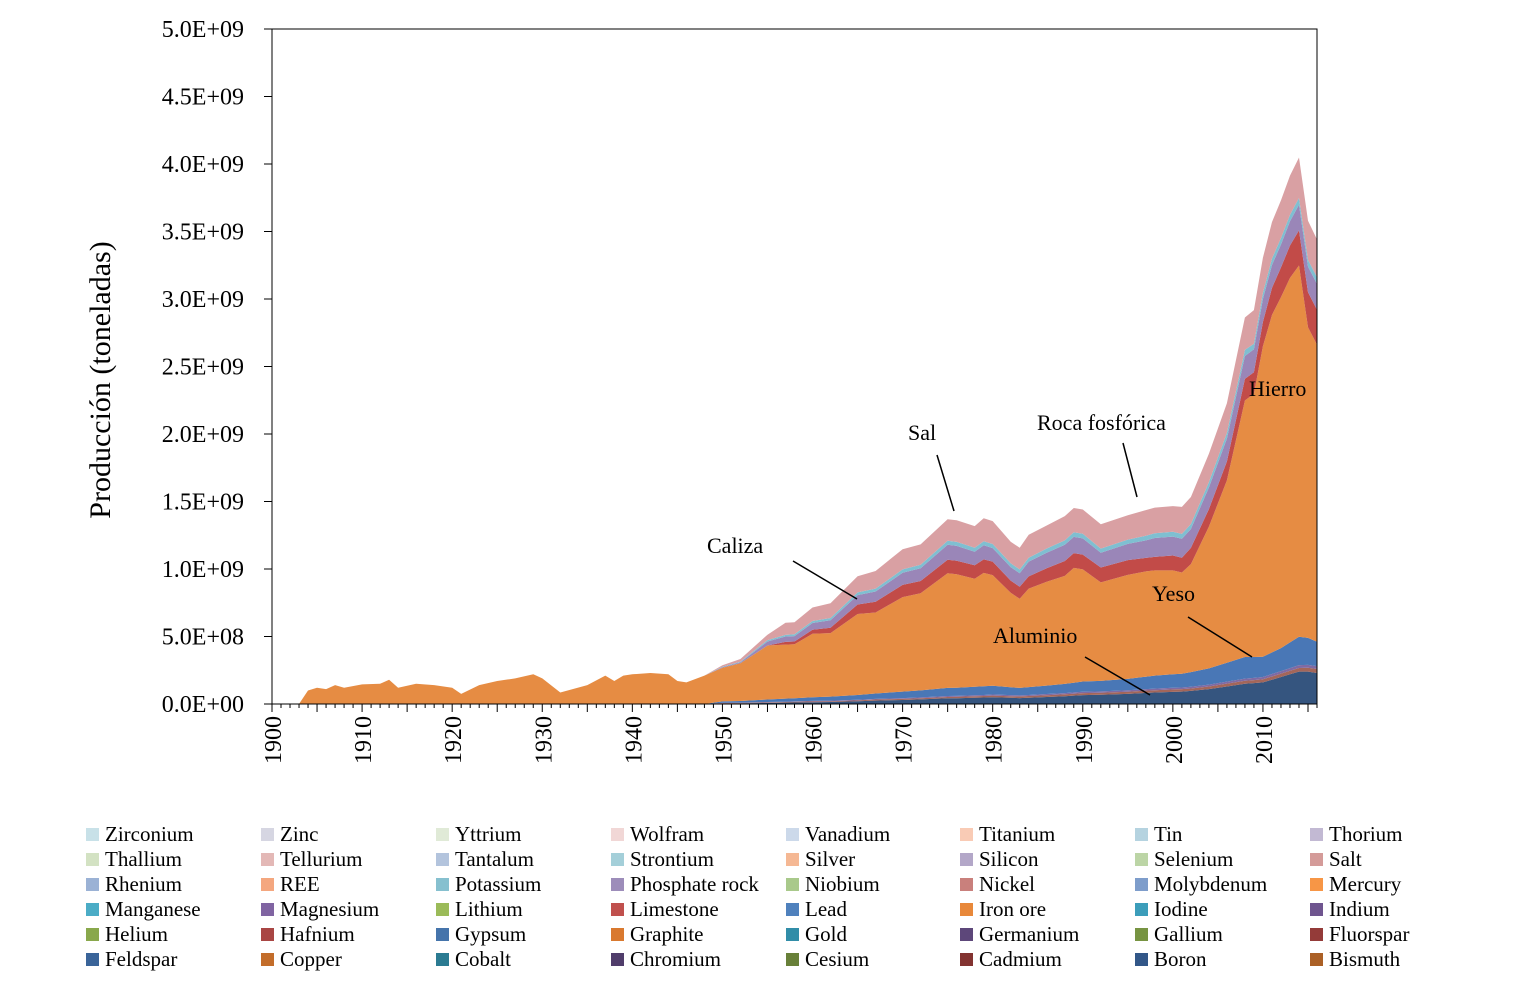  Describe the element at coordinates (1184, 859) in the screenshot. I see `legend-item: Selenium` at that location.